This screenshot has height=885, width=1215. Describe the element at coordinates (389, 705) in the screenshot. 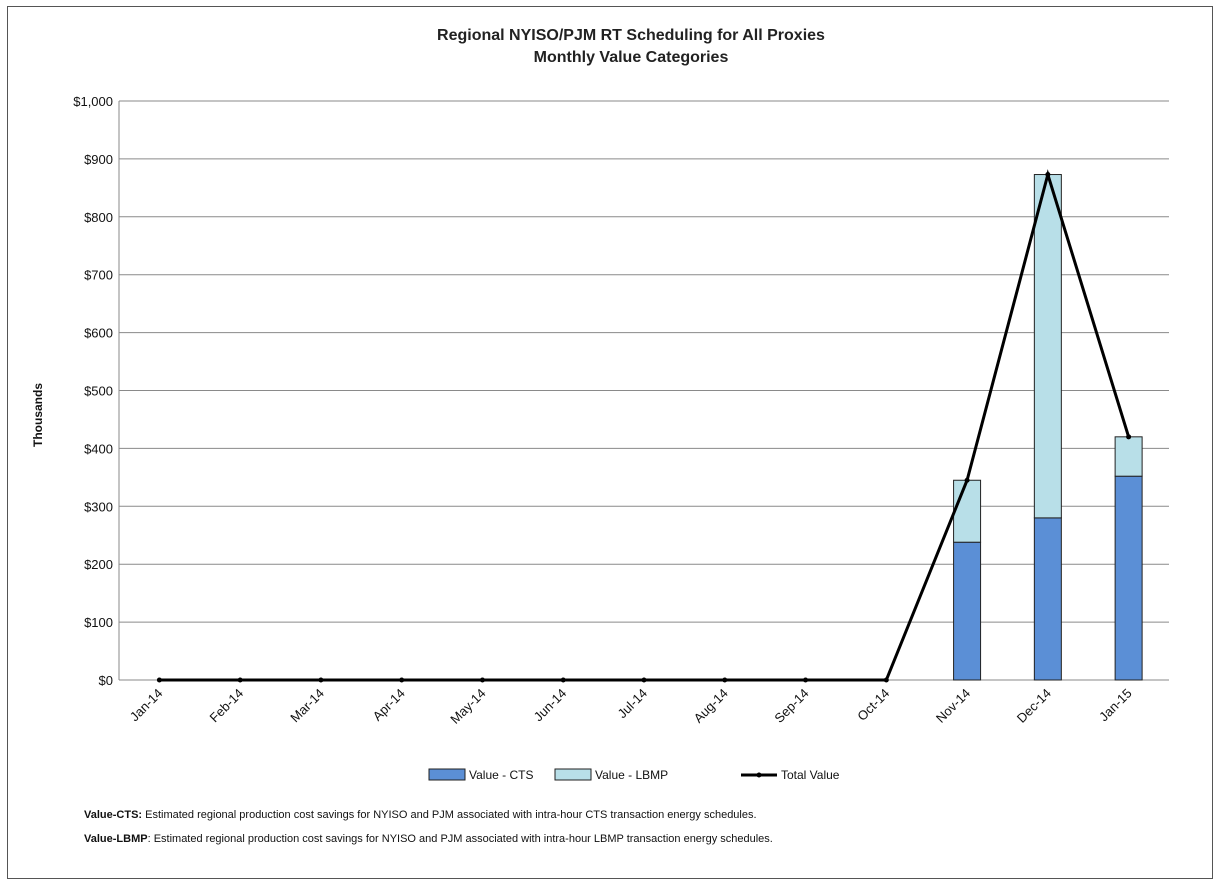

I see `x-tick-label: Apr-14` at that location.